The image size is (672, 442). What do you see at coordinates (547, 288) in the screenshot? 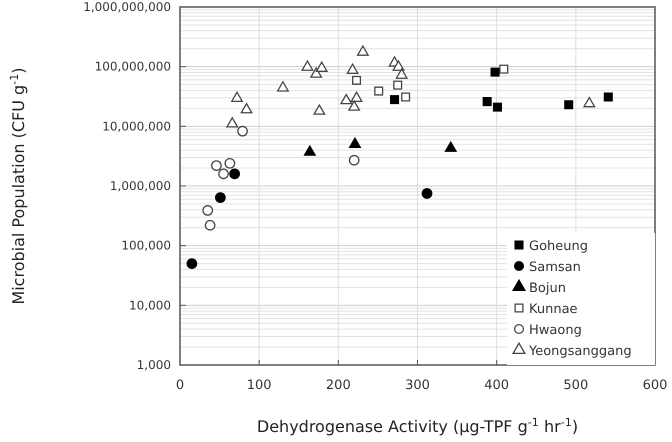
I see `legend-label: Bojun` at bounding box center [547, 288].